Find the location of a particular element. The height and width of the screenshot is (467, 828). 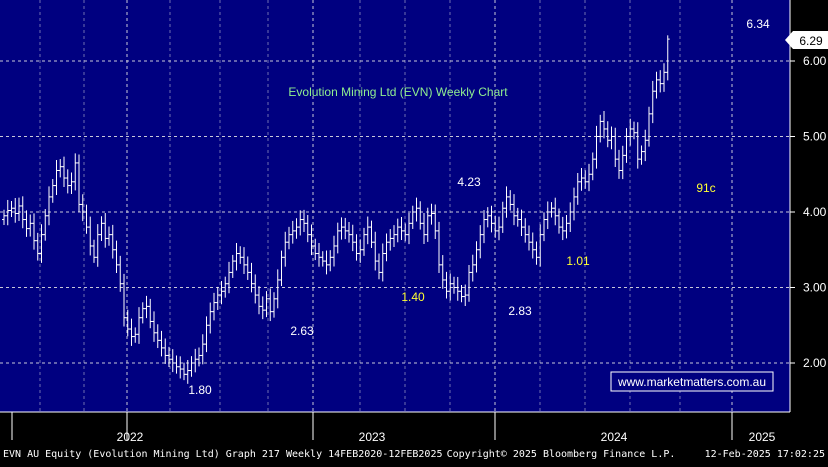

watermark: www.marketmatters.com.au is located at coordinates (692, 381).